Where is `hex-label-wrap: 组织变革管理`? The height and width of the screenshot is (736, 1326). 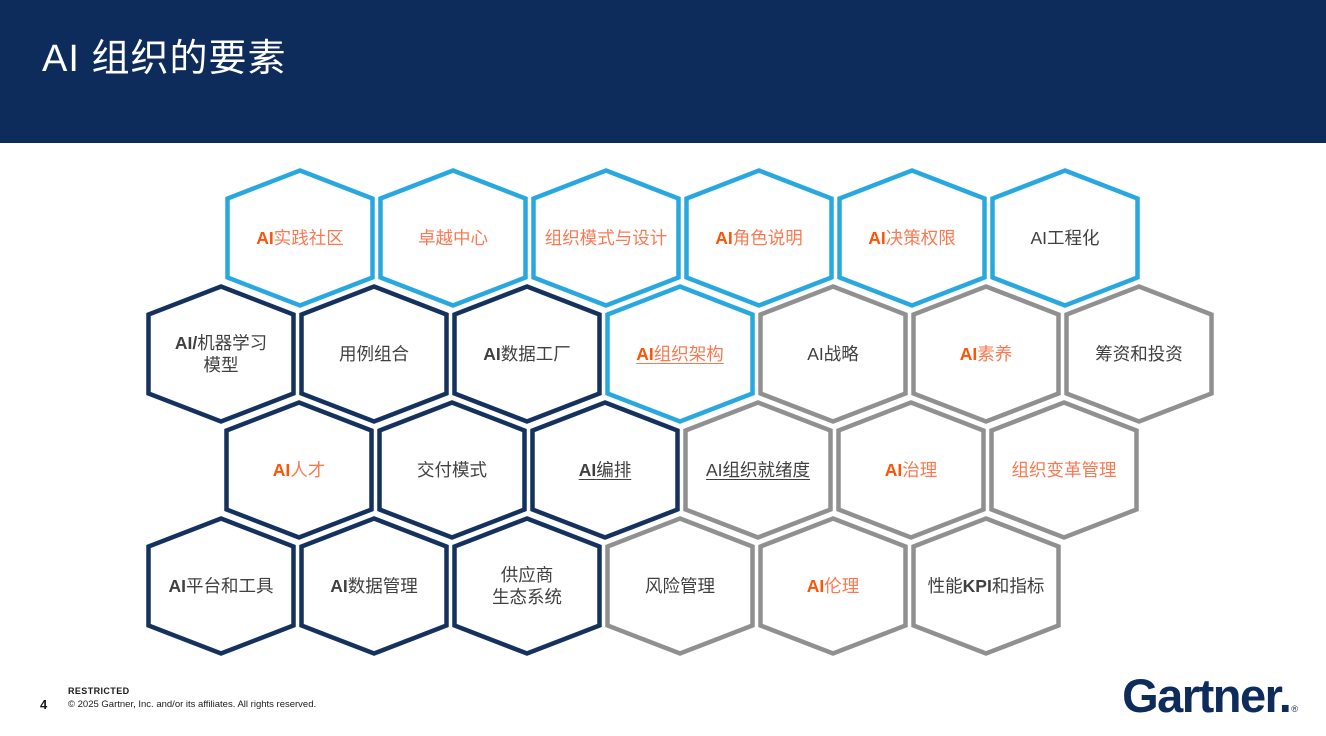
hex-label-wrap: 组织变革管理 is located at coordinates (1064, 470).